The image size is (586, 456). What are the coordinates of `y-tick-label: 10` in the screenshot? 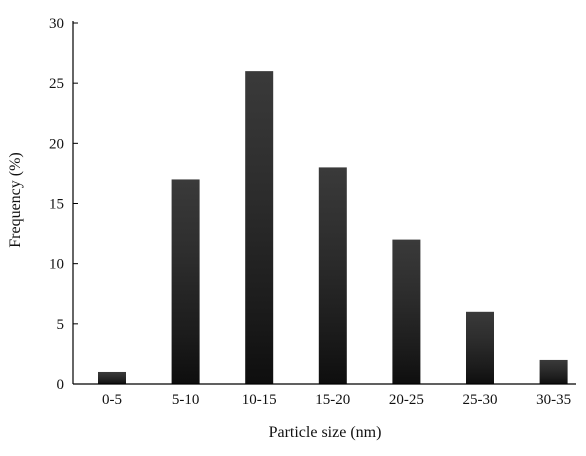 It's located at (56, 265).